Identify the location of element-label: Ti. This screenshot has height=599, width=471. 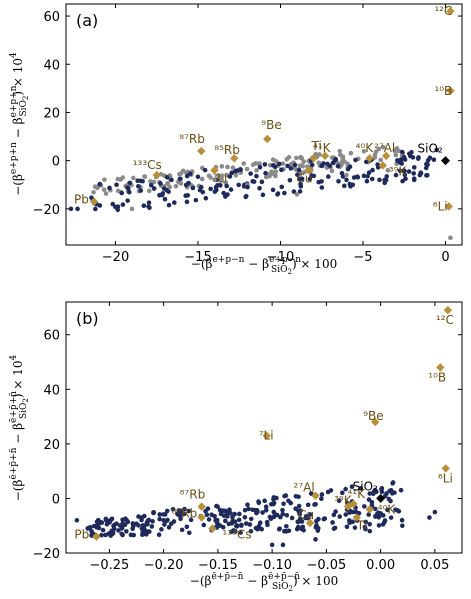
(361, 526).